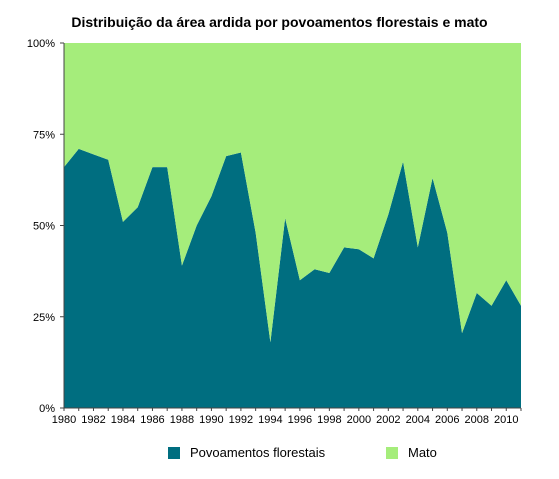  Describe the element at coordinates (359, 420) in the screenshot. I see `x-tick-label: 2000` at that location.